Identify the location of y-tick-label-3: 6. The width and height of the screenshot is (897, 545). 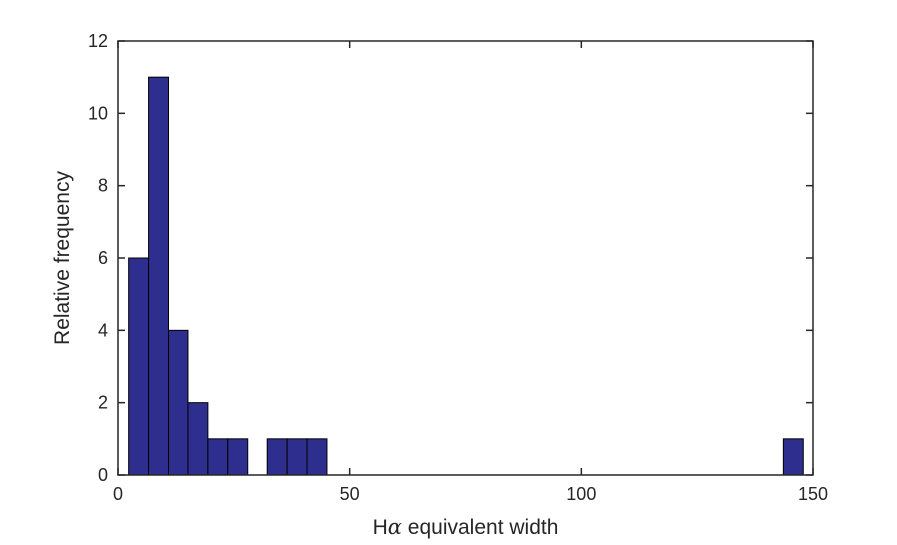
(103, 258).